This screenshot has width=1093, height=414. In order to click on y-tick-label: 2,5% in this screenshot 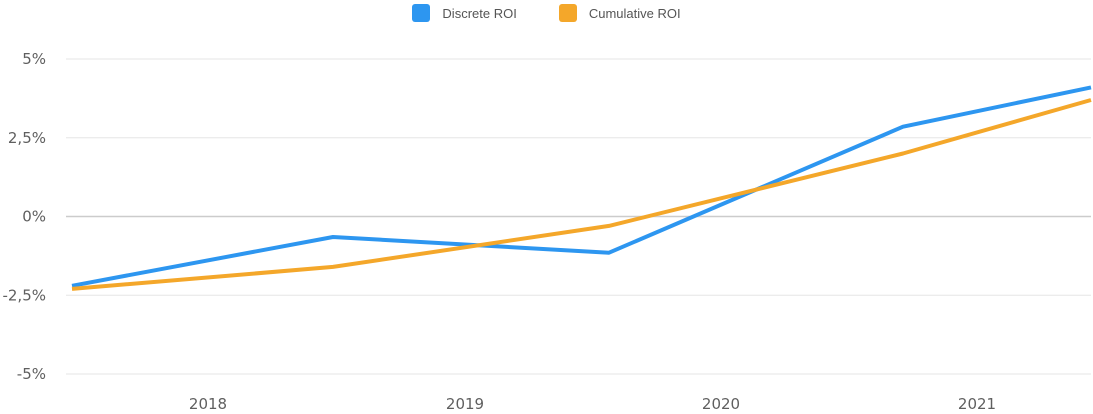, I will do `click(27, 138)`.